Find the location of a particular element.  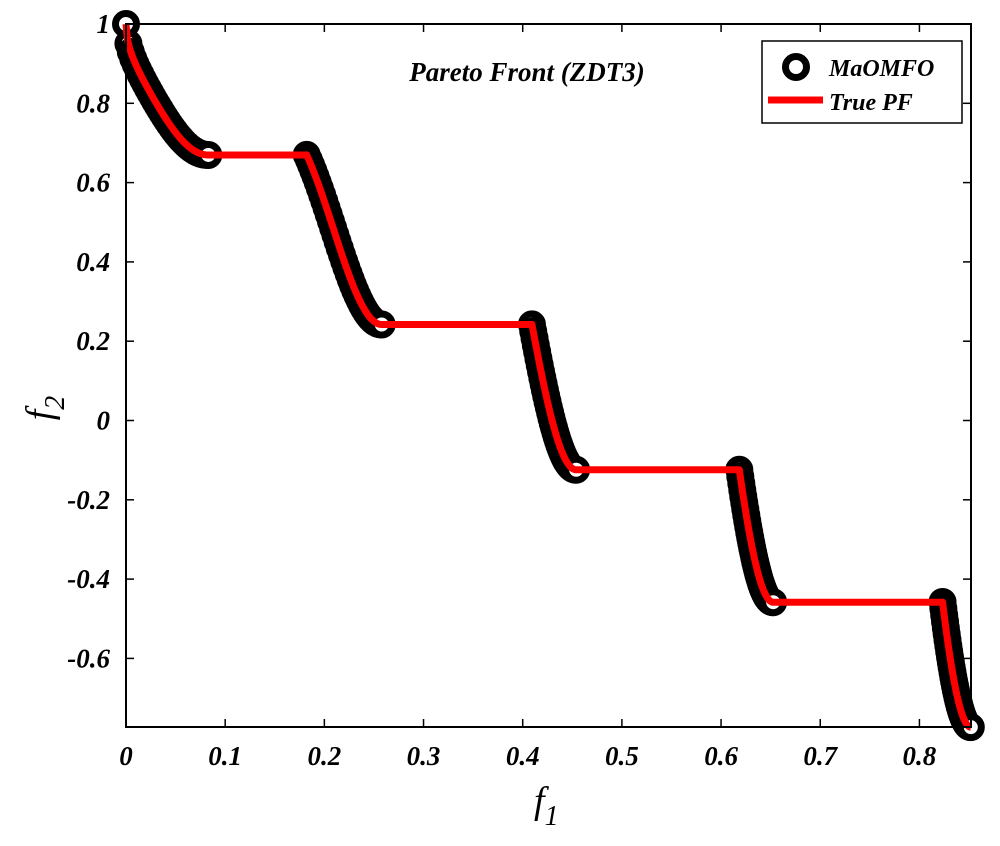

legend: MaOMFO True PF is located at coordinates (862, 82).